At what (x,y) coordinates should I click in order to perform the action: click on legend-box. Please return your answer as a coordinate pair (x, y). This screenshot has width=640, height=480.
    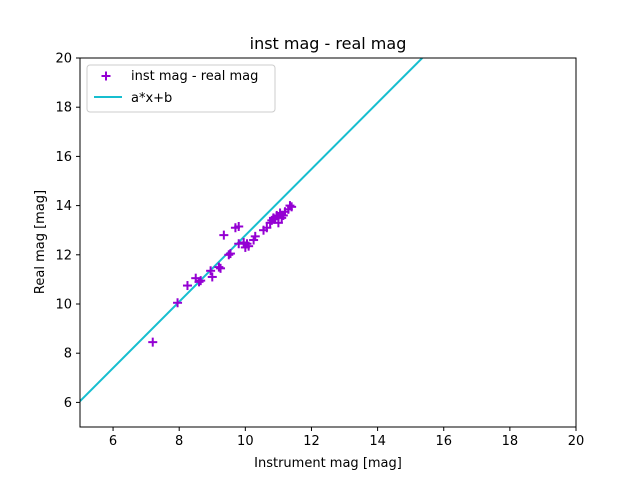
    Looking at the image, I should click on (181, 88).